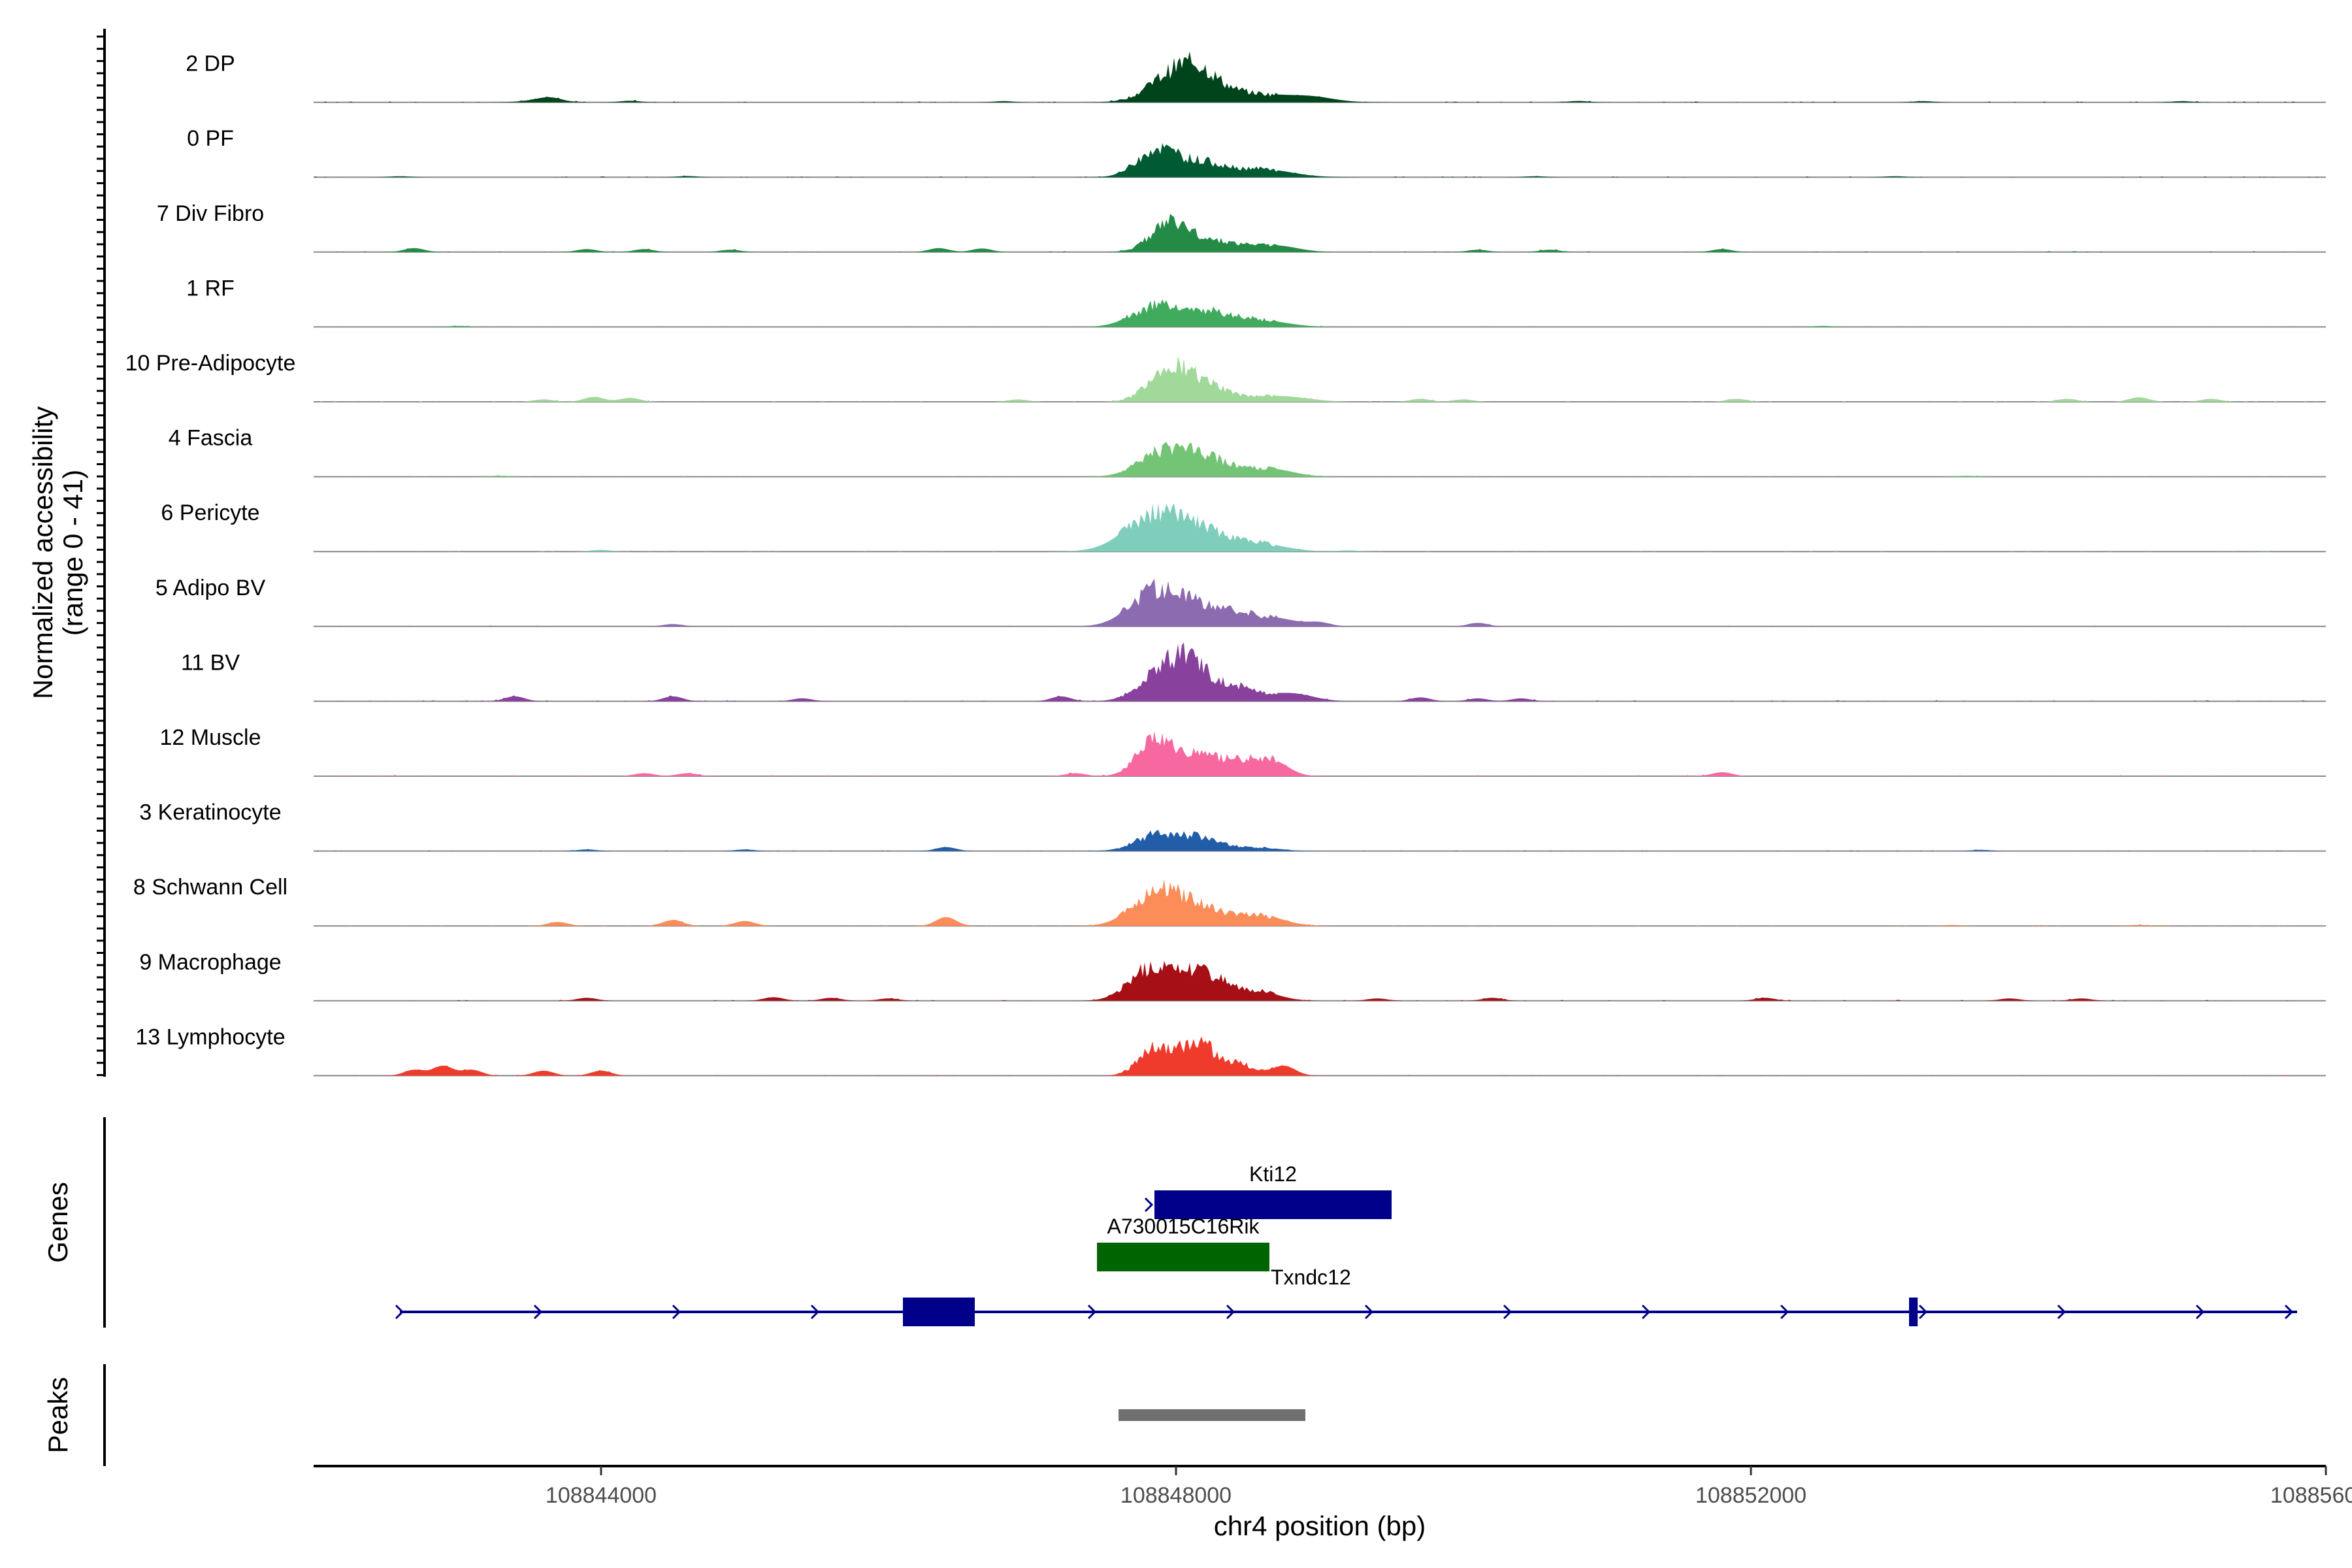 Image resolution: width=2352 pixels, height=1568 pixels. Describe the element at coordinates (1346, 1244) in the screenshot. I see `gene-annotations: Kti12 A730015C16Rik Txndc12` at that location.